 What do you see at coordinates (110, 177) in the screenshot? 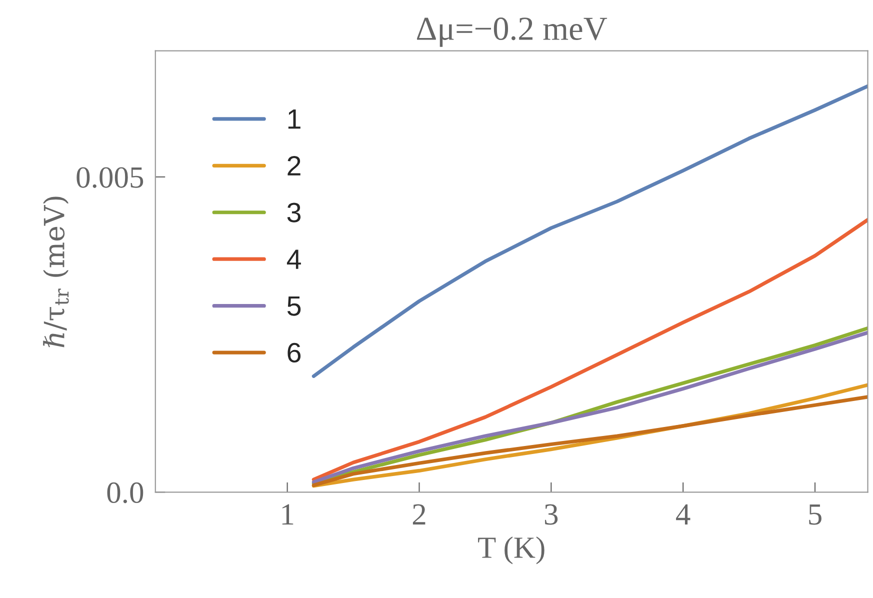
I see `y-tick-label: 0.005` at bounding box center [110, 177].